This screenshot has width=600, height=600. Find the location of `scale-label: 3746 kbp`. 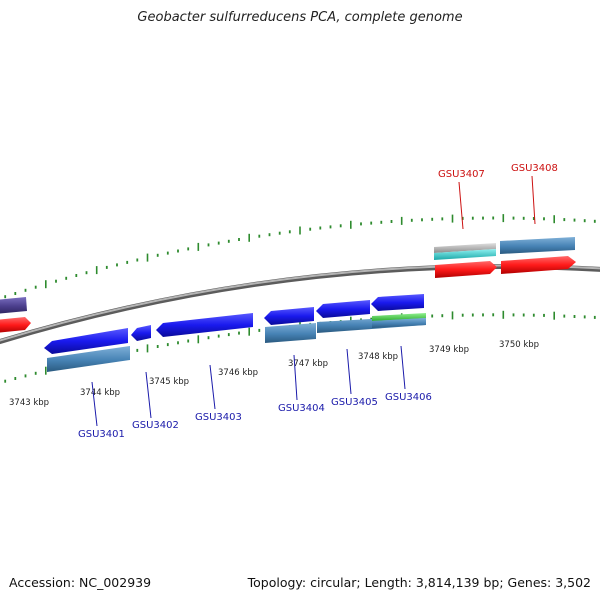

scale-label: 3746 kbp is located at coordinates (238, 373).